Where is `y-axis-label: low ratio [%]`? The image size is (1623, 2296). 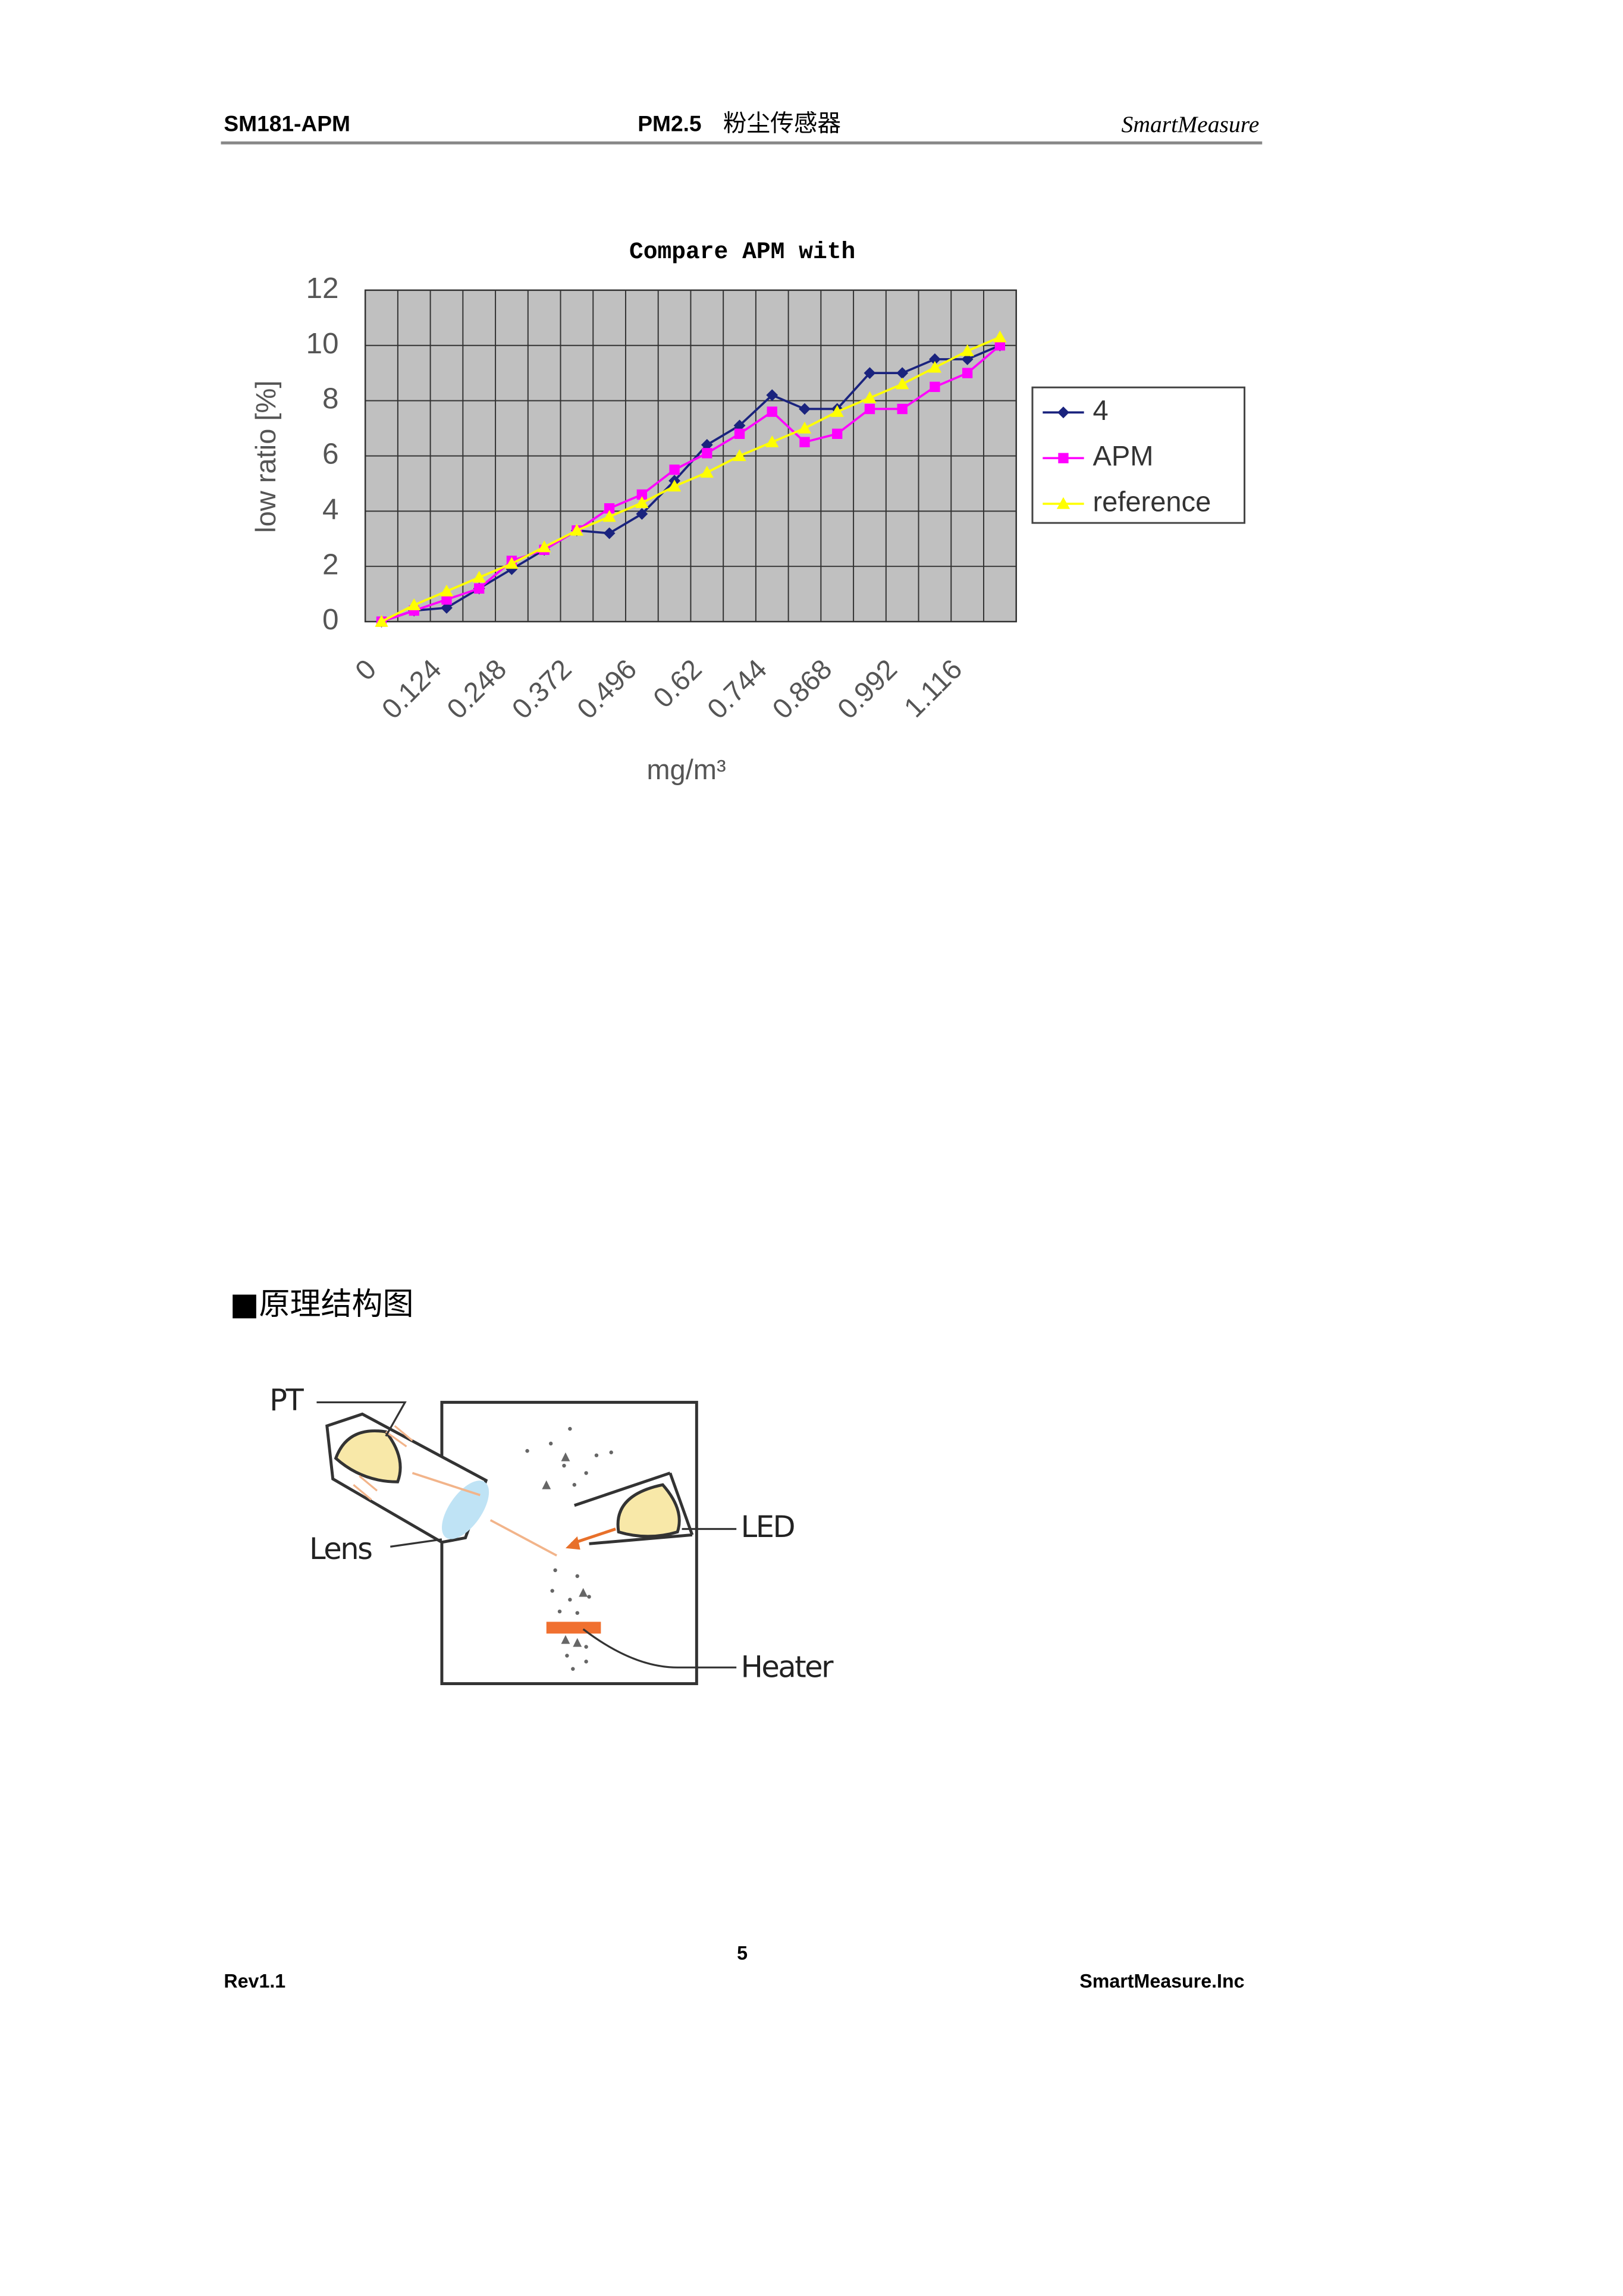
y-axis-label: low ratio [%] is located at coordinates (265, 457).